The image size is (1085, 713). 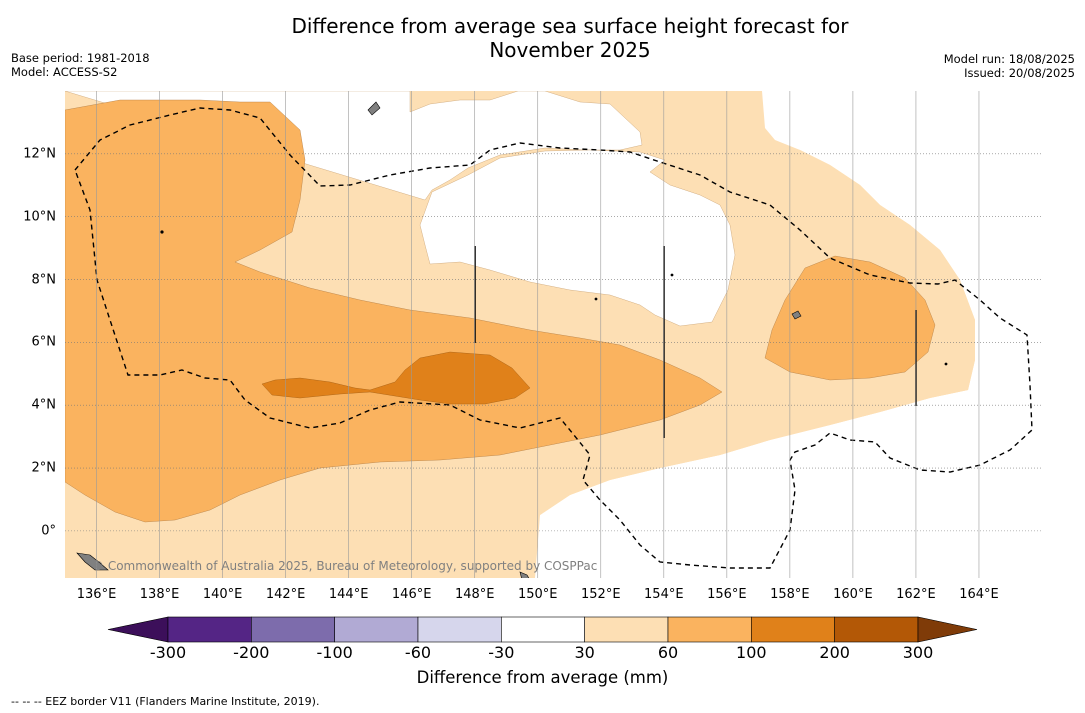 I want to click on colorbar, so click(x=542, y=629).